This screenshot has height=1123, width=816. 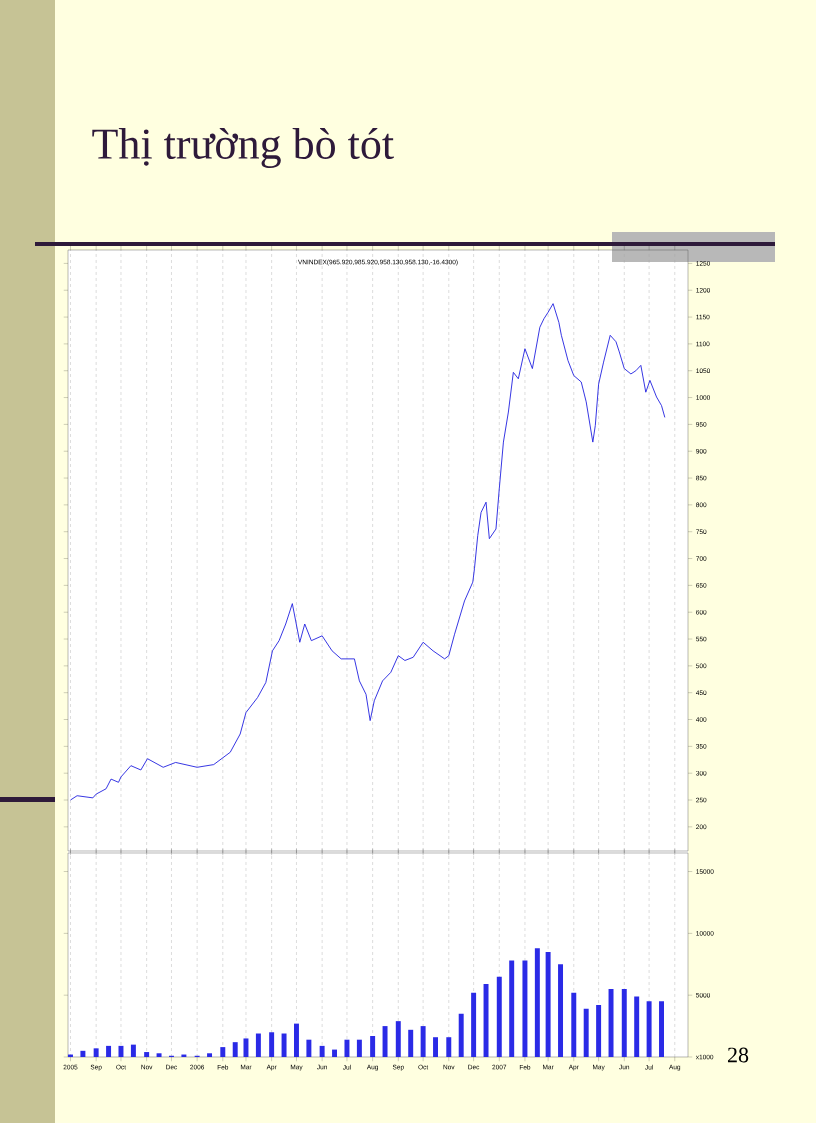 What do you see at coordinates (243, 148) in the screenshot?
I see `chart-title: Thị trường bò tót` at bounding box center [243, 148].